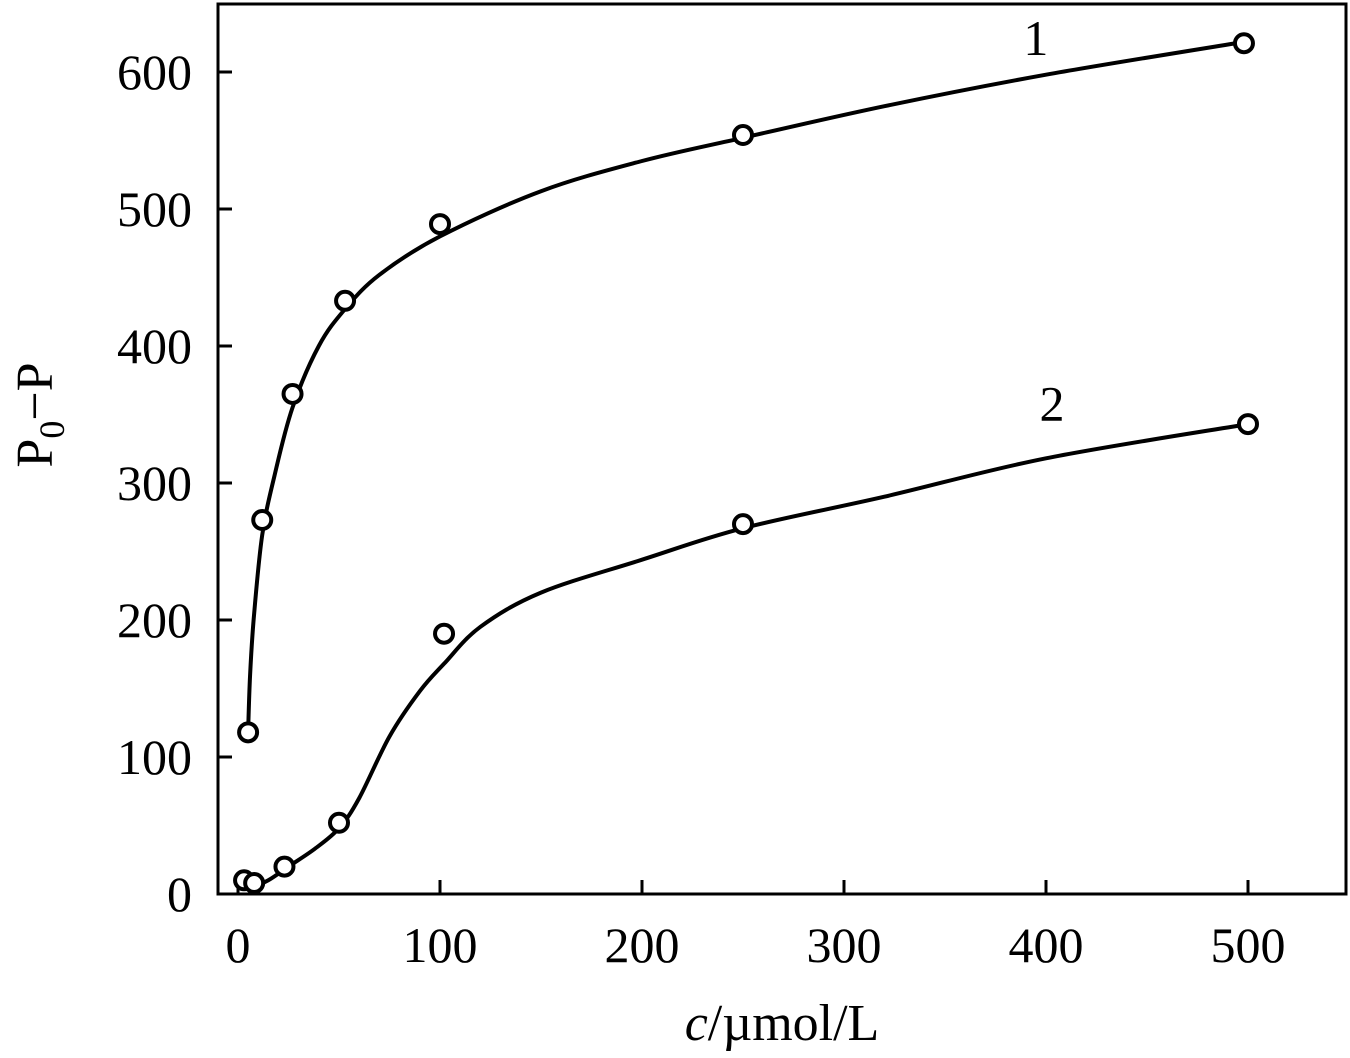 Image resolution: width=1350 pixels, height=1058 pixels. What do you see at coordinates (154, 620) in the screenshot?
I see `y-tick-label: 200` at bounding box center [154, 620].